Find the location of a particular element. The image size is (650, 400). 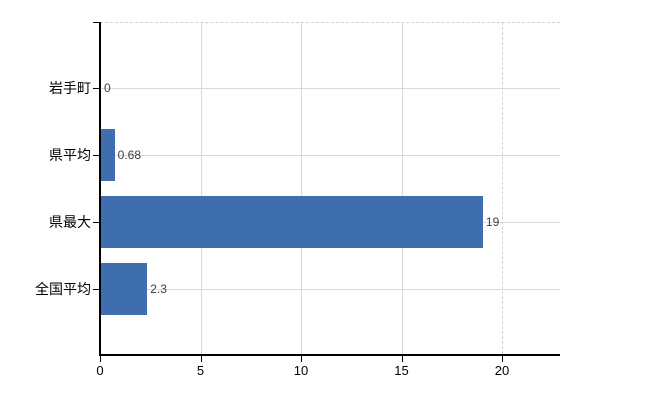

x-axis-line is located at coordinates (329, 355).